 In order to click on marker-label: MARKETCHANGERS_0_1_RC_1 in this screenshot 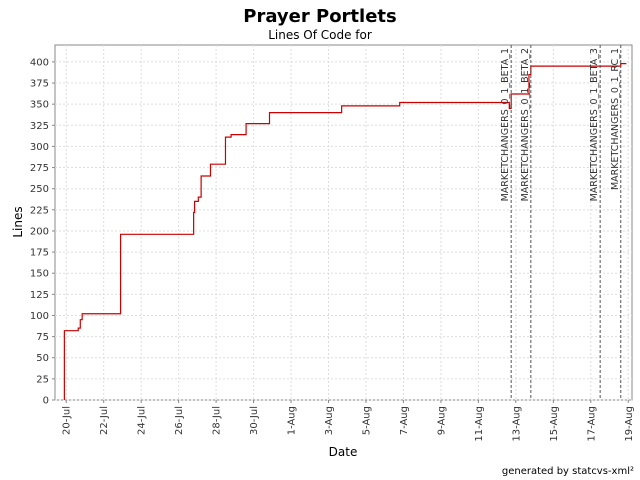, I will do `click(615, 119)`.